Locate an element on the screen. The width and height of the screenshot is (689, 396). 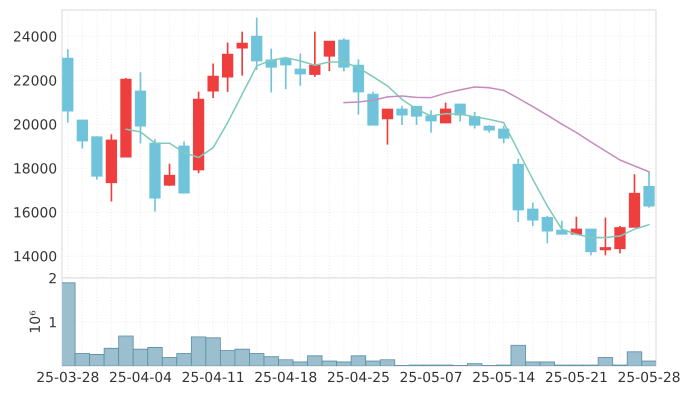
x-tick-label: 25-05-07 is located at coordinates (431, 377).